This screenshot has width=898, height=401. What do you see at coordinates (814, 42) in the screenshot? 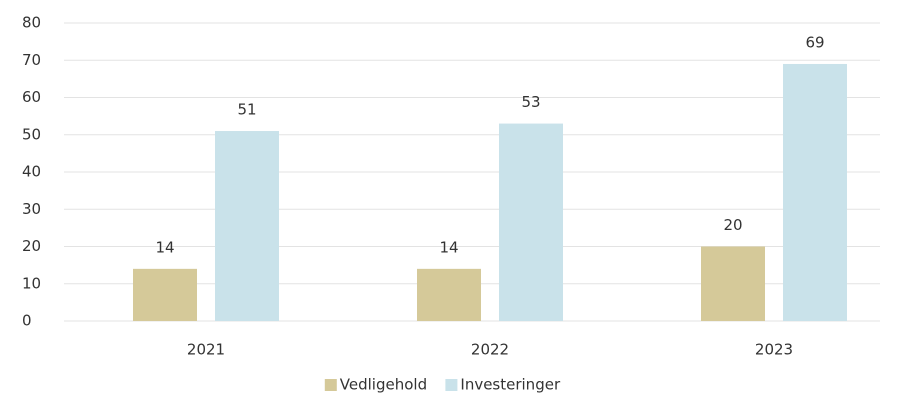
I see `data-label: 69` at bounding box center [814, 42].